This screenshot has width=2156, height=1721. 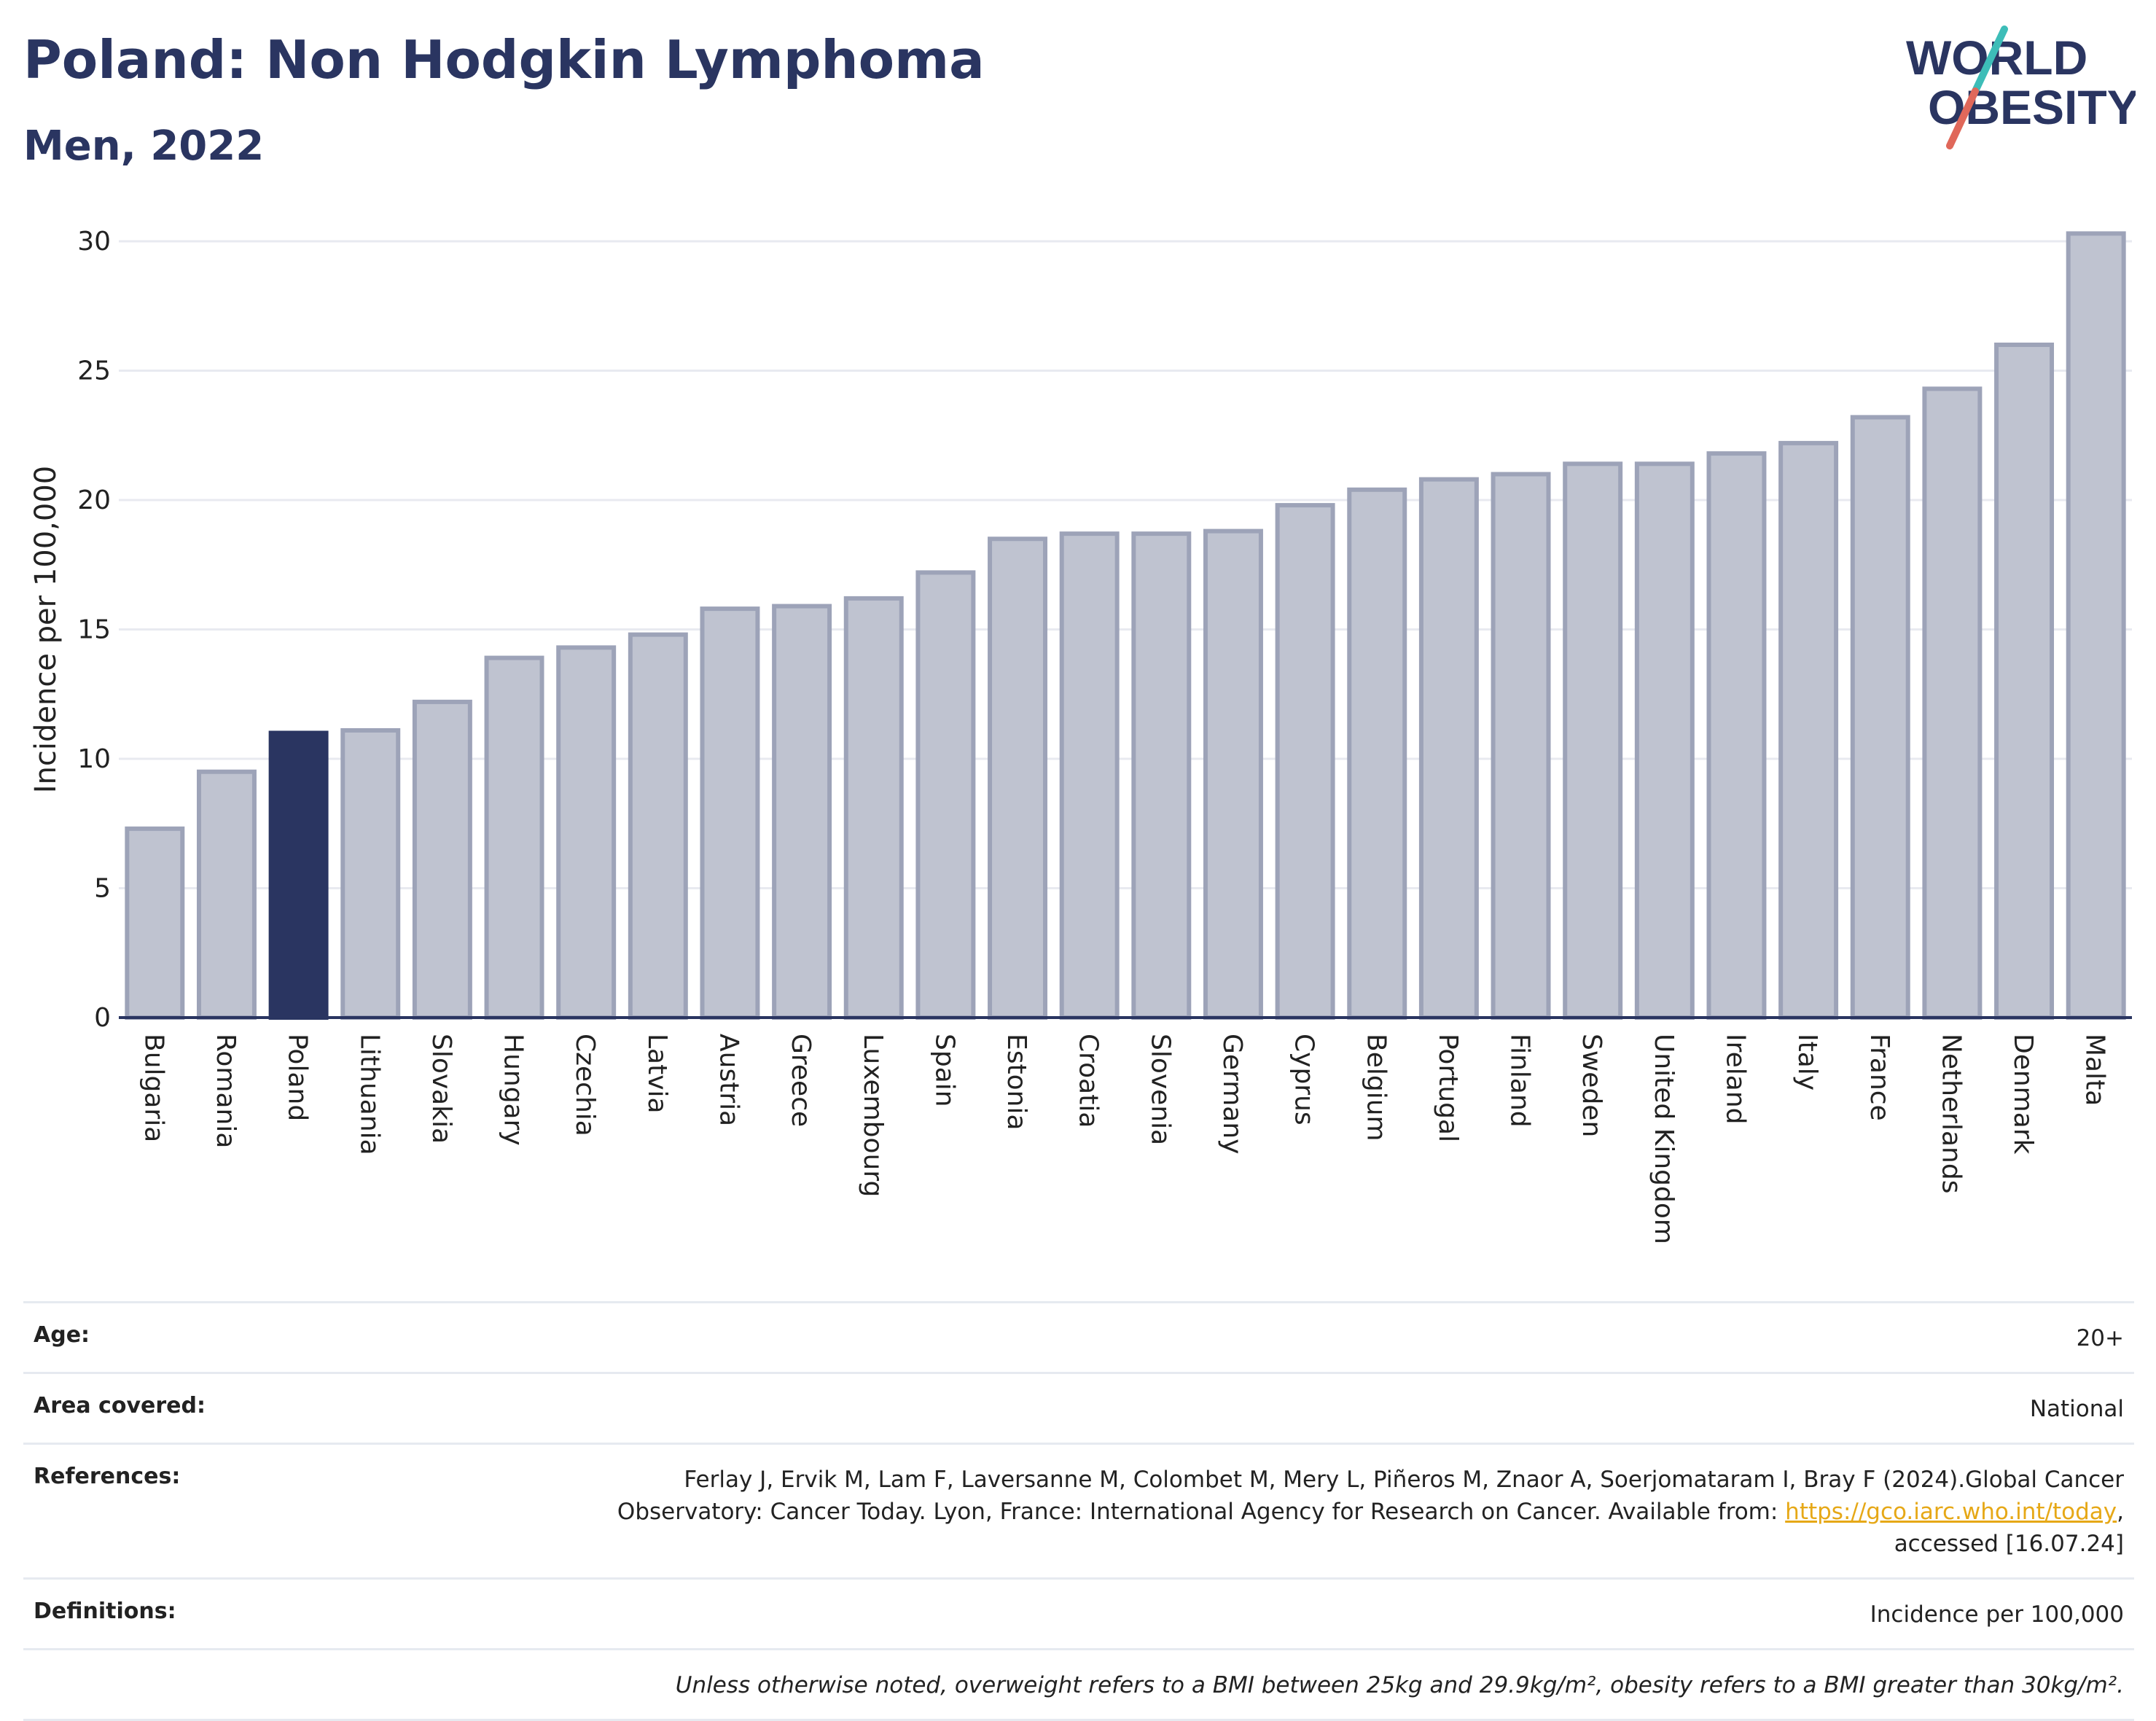 I want to click on y-tick-label: 0, so click(x=102, y=1018).